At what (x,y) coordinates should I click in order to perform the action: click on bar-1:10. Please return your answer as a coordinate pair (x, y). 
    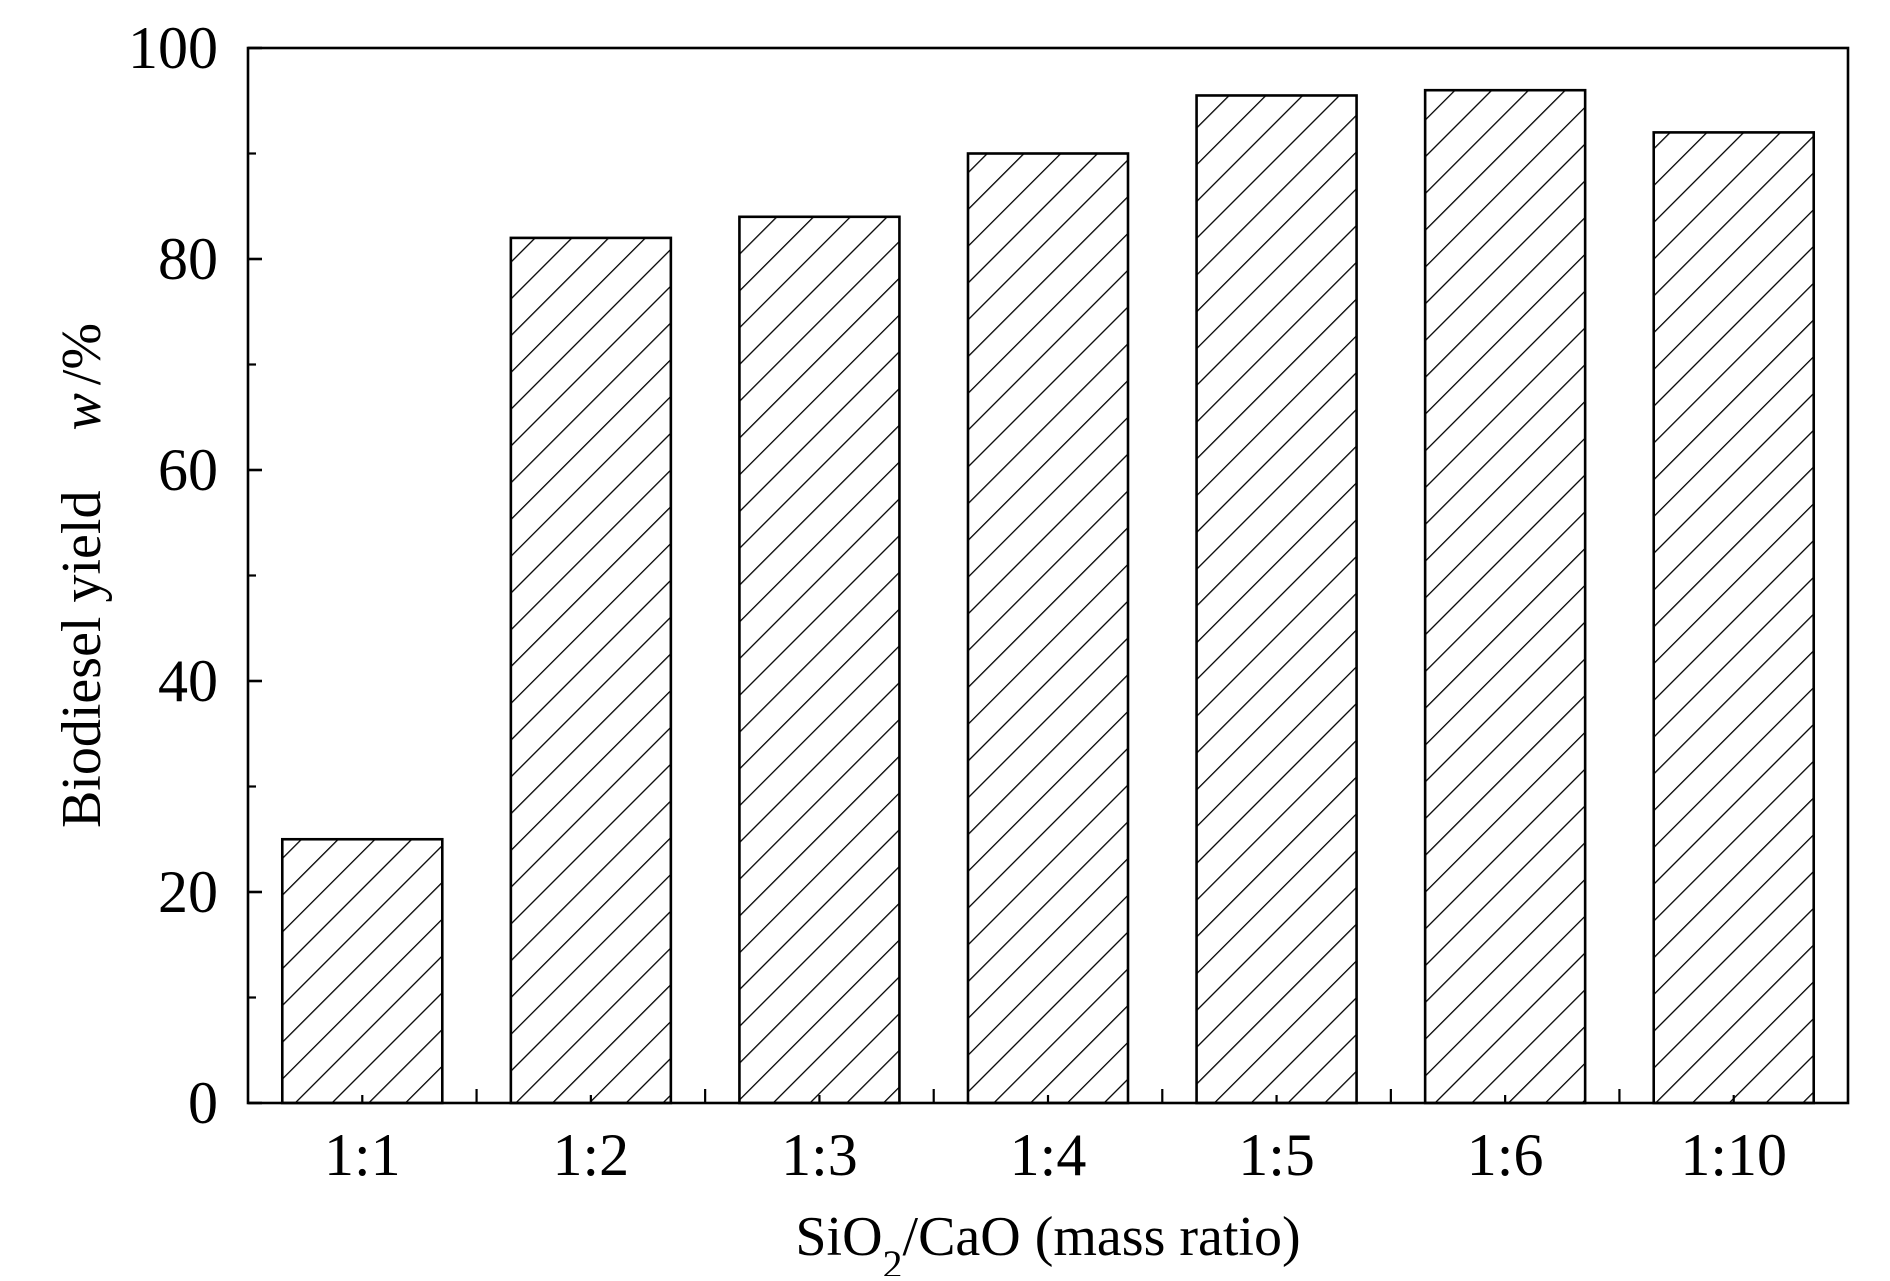
    Looking at the image, I should click on (1734, 618).